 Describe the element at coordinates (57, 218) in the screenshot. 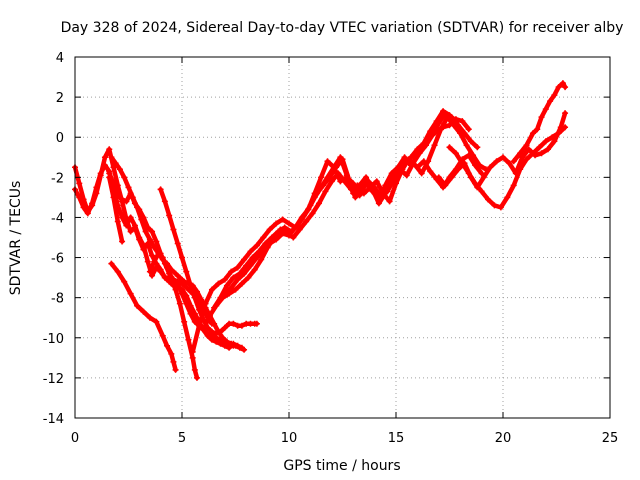

I see `y-tick-label: -4` at that location.